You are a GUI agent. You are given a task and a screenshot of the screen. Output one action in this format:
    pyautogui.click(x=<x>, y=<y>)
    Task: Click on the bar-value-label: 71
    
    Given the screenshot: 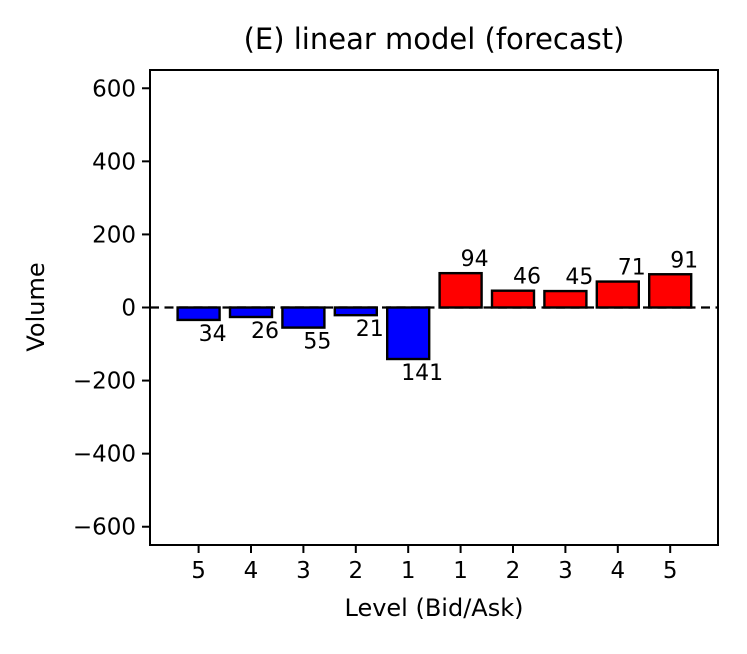 What is the action you would take?
    pyautogui.click(x=632, y=268)
    